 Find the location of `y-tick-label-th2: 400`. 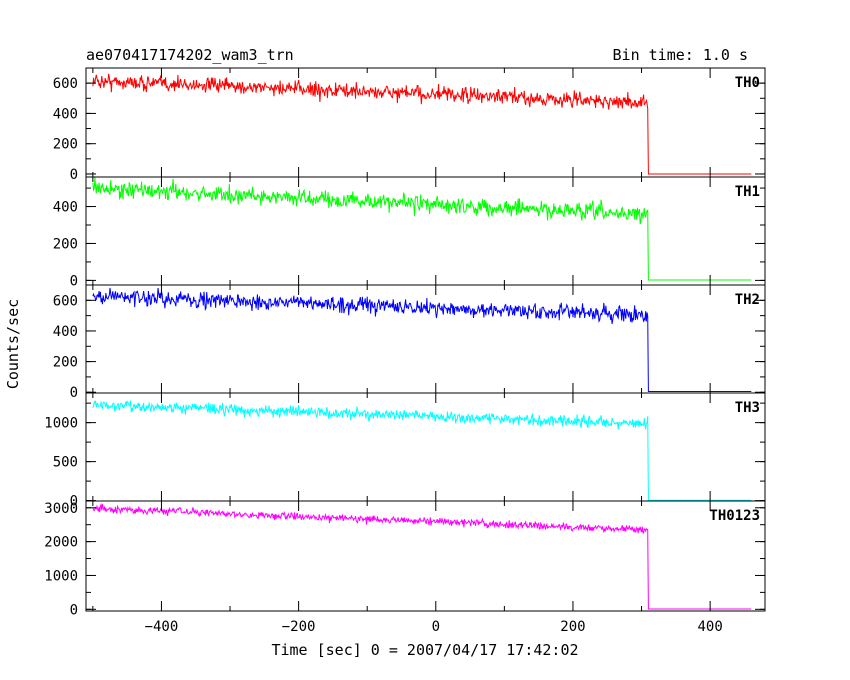

y-tick-label-th2: 400 is located at coordinates (65, 332).